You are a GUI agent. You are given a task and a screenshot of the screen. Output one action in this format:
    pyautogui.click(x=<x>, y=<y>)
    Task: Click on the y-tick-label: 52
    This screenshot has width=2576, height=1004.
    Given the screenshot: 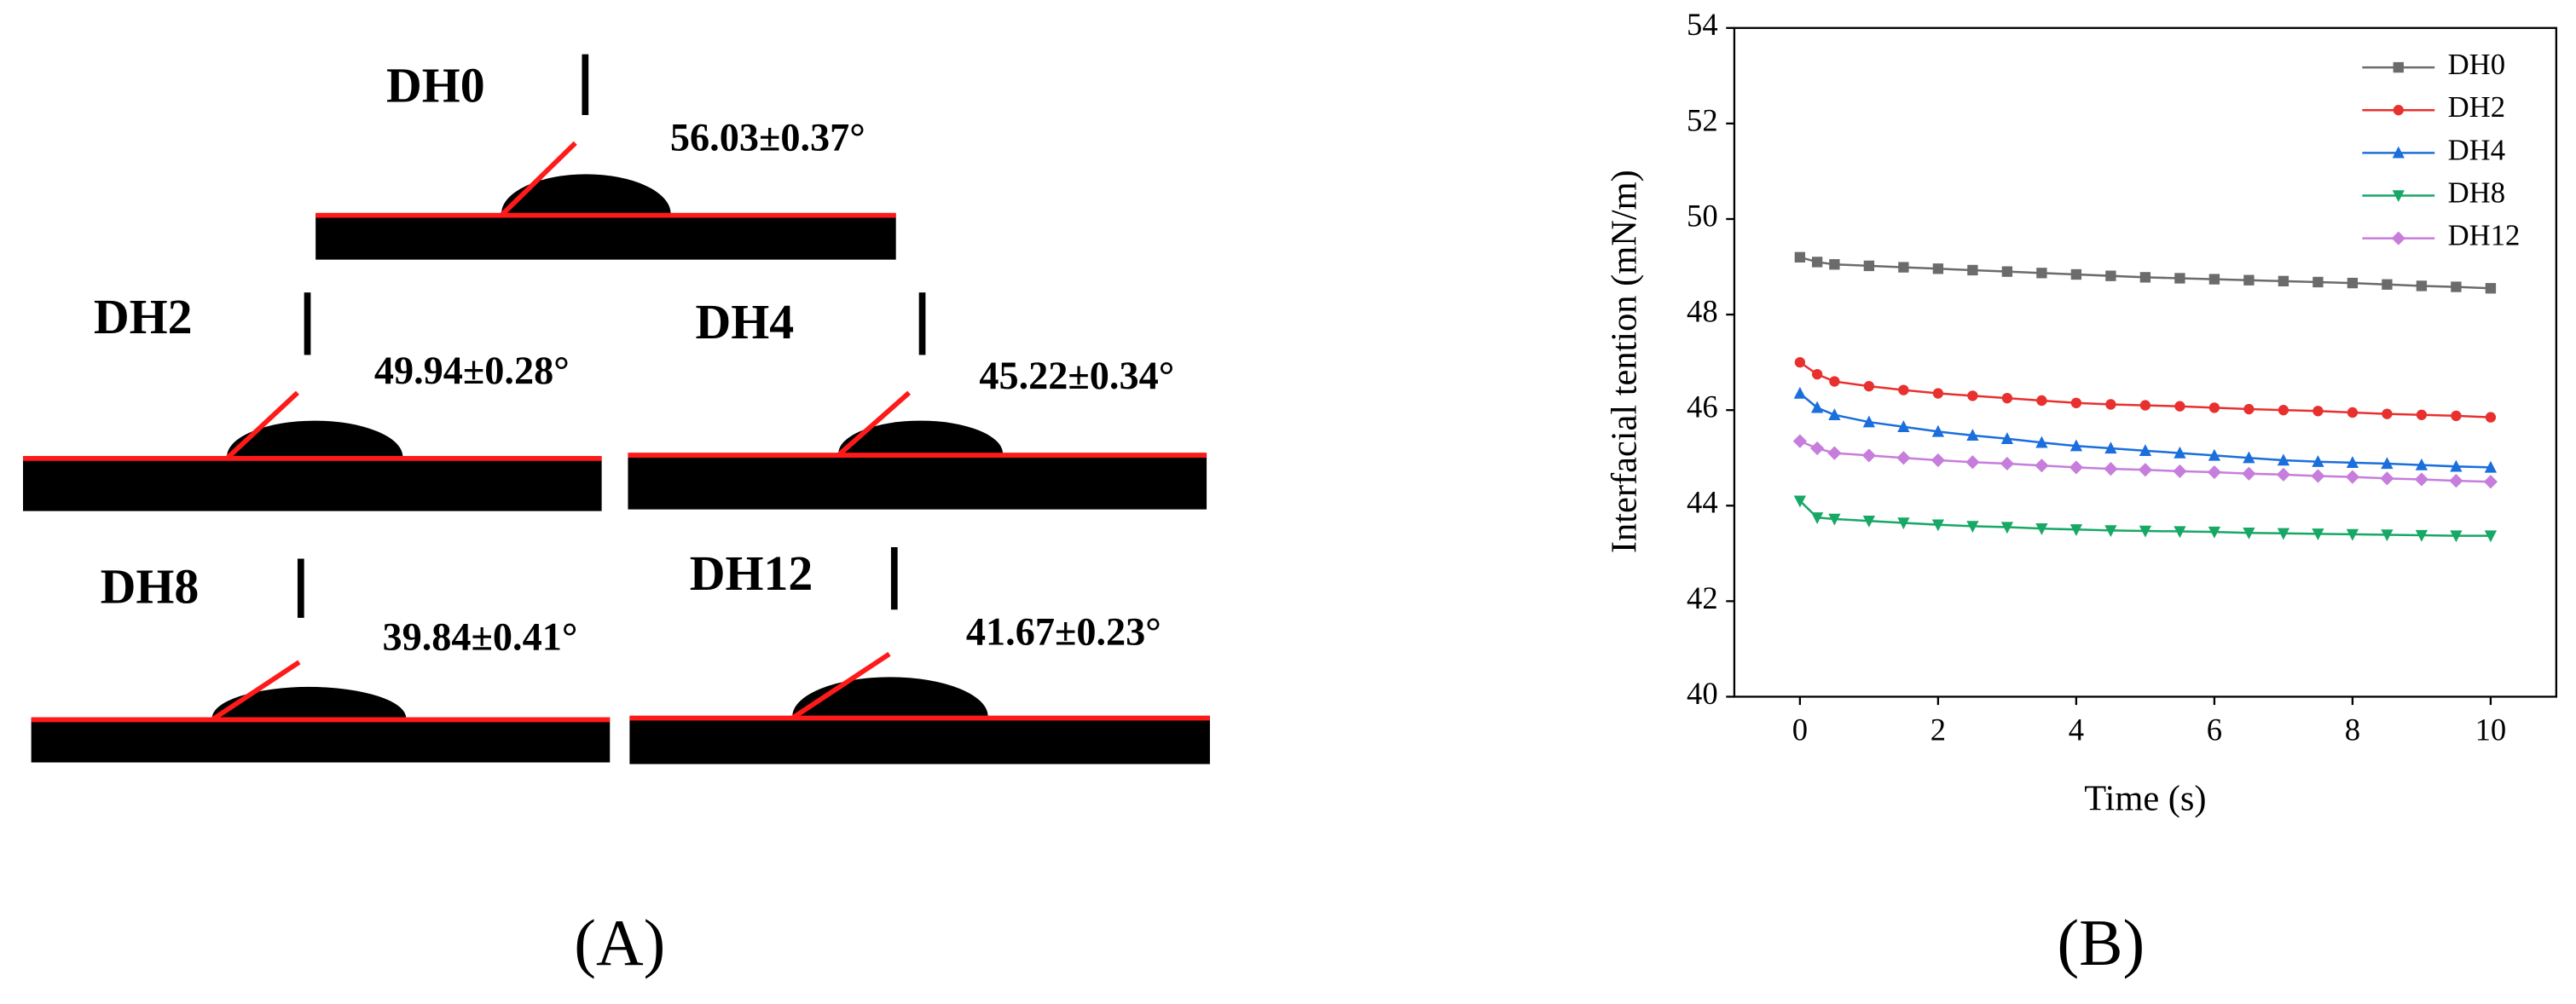 What is the action you would take?
    pyautogui.click(x=1702, y=120)
    